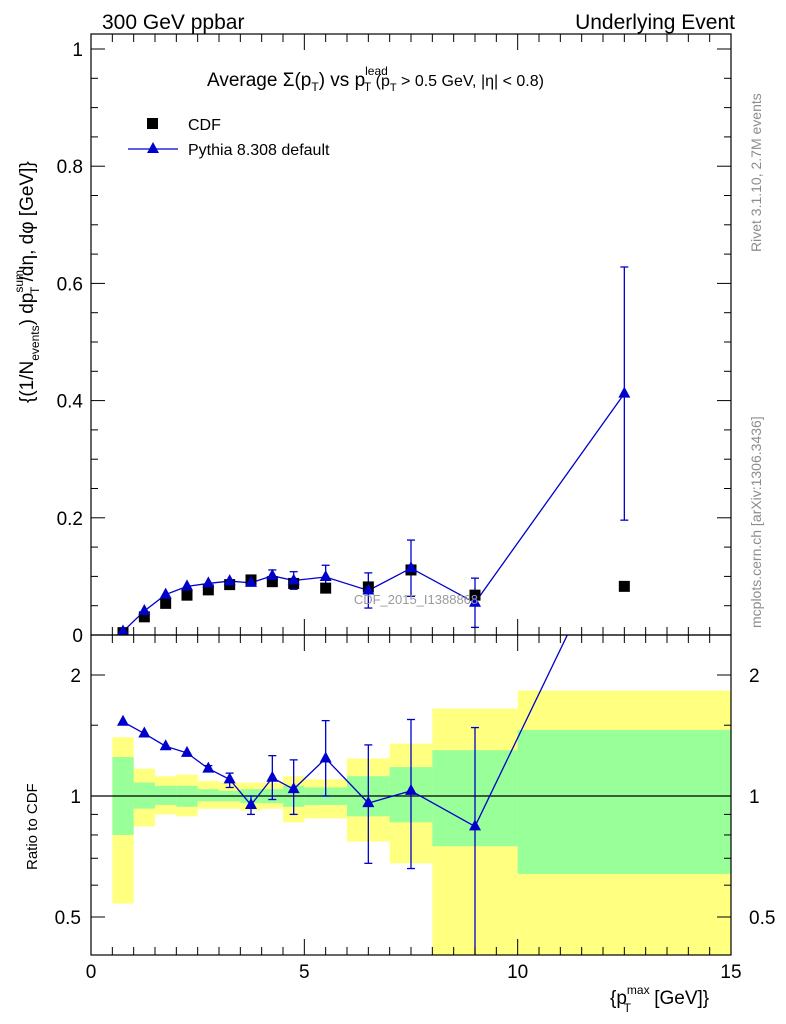 This screenshot has width=786, height=1024. What do you see at coordinates (173, 22) in the screenshot?
I see `header-left: 300 GeV ppbar` at bounding box center [173, 22].